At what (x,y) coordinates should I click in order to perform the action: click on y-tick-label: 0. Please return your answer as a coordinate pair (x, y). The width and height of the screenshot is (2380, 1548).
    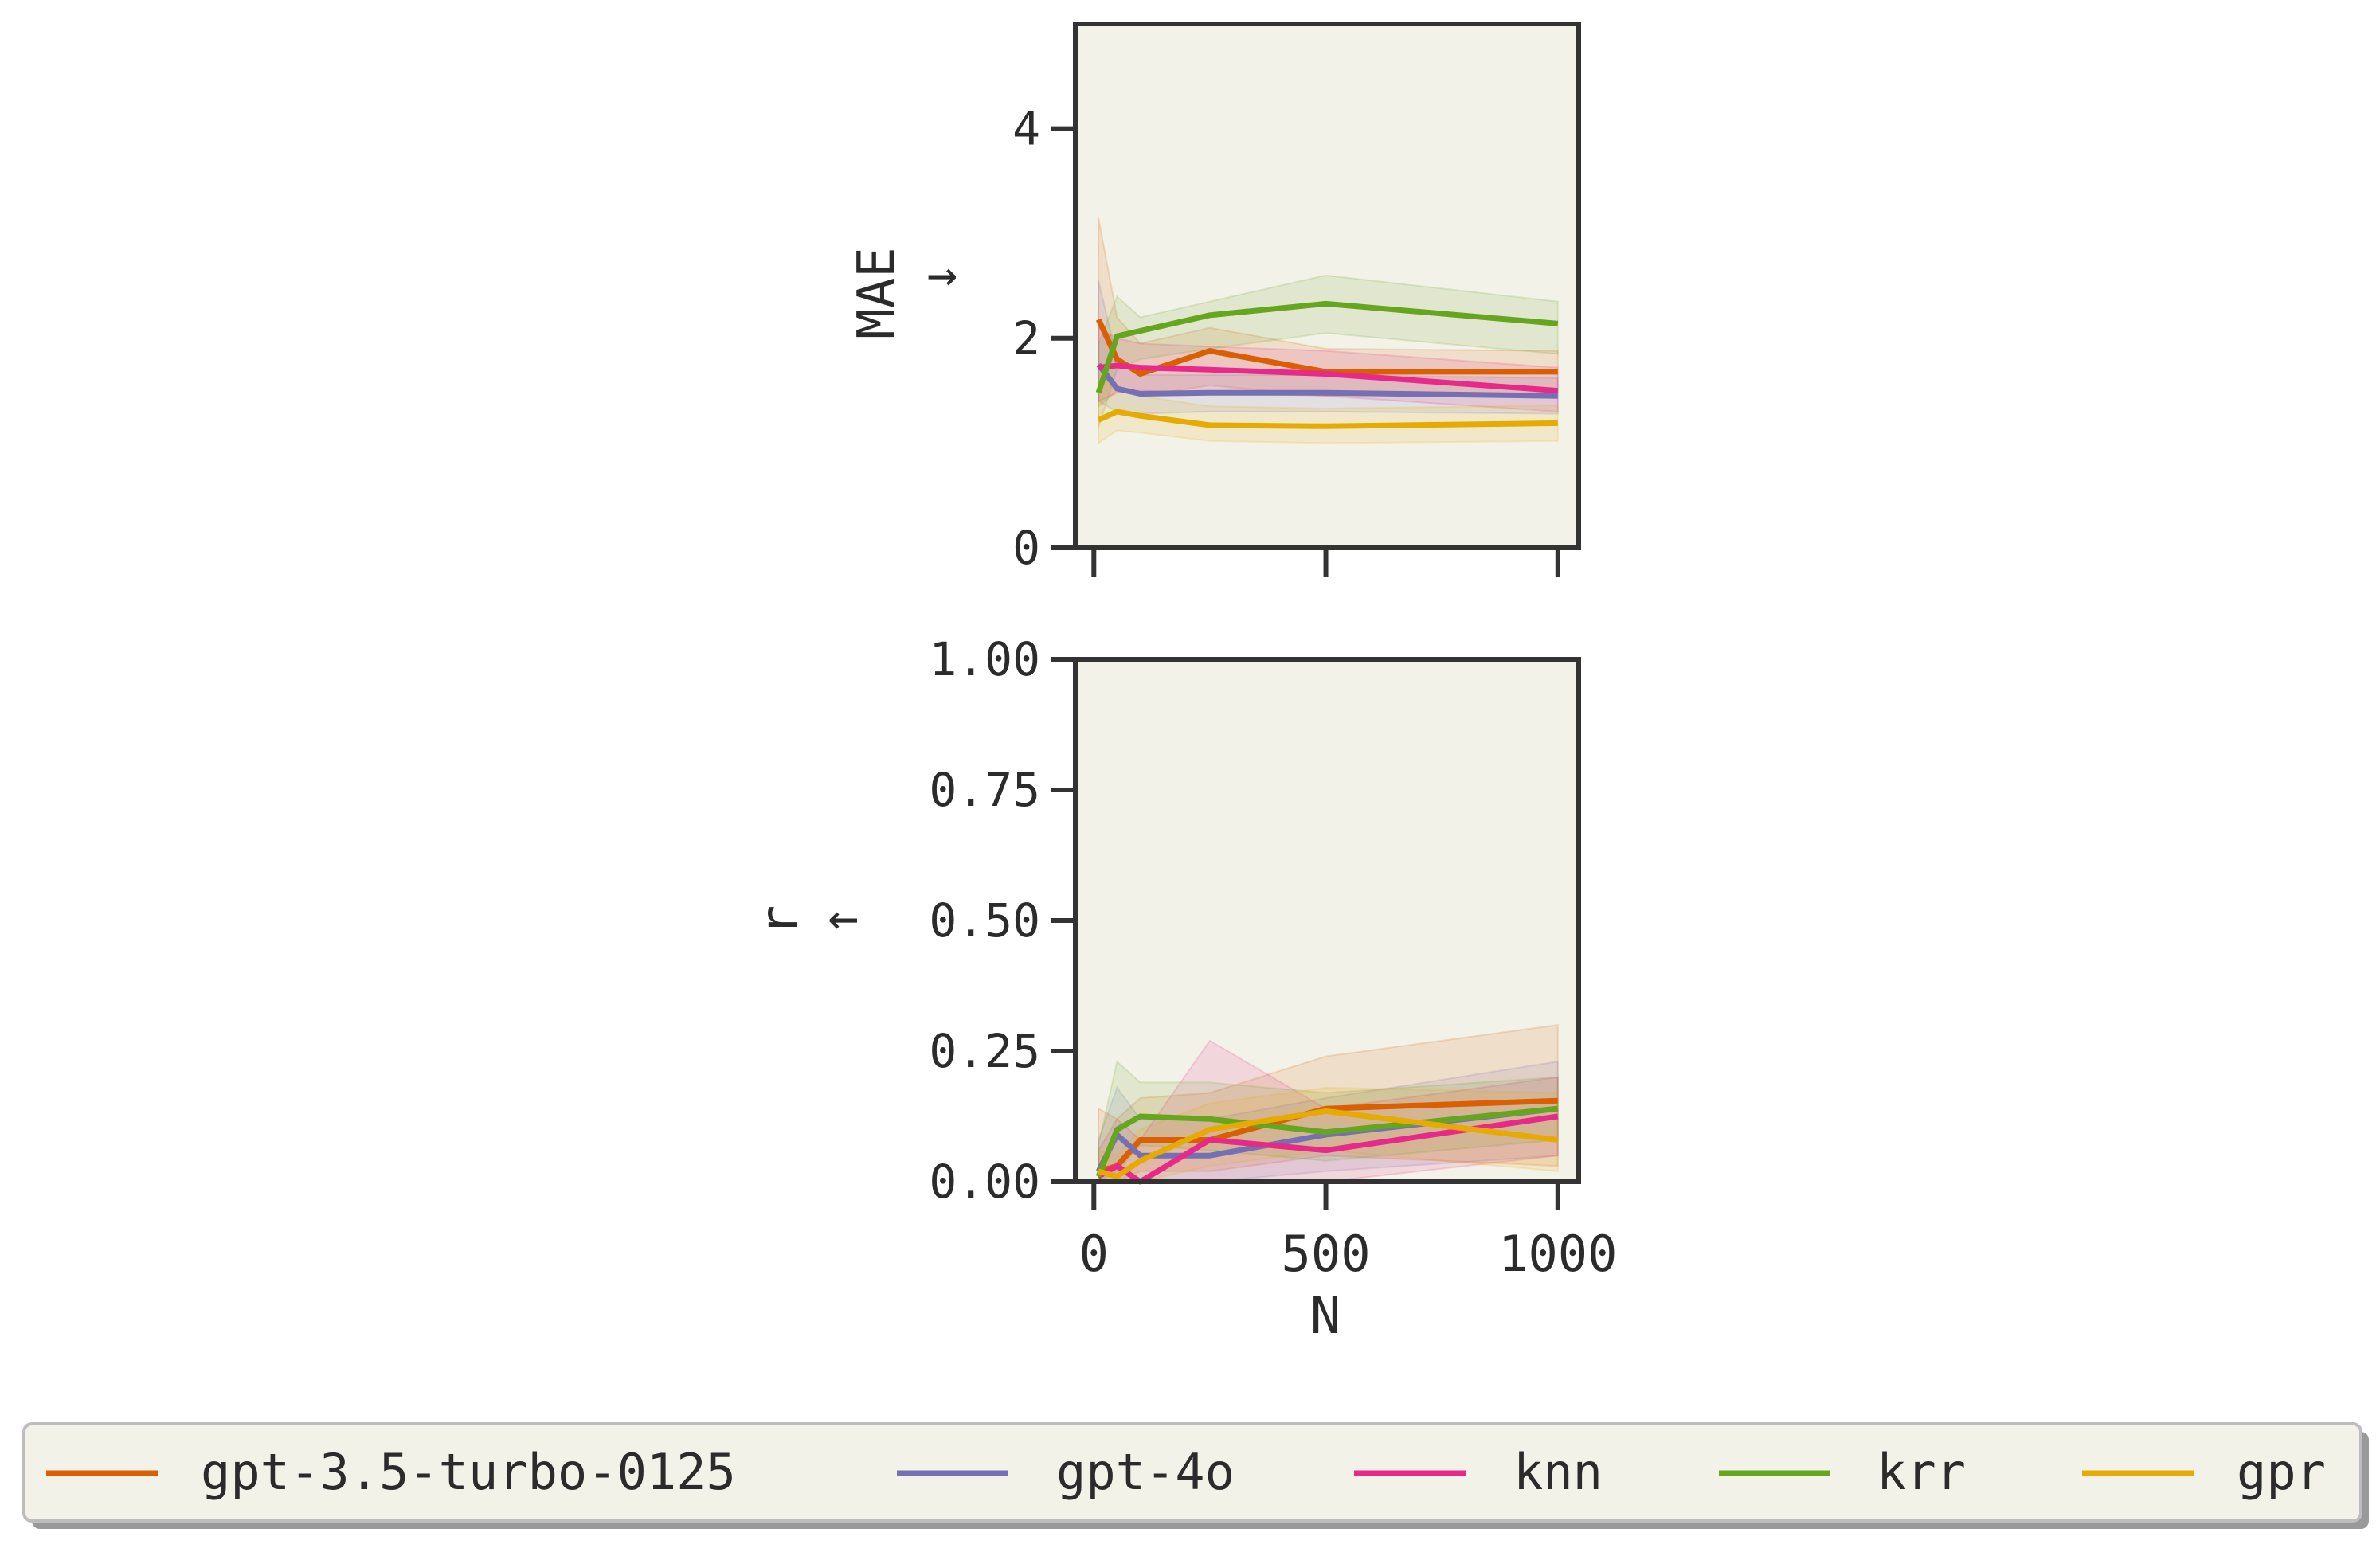
    Looking at the image, I should click on (1026, 548).